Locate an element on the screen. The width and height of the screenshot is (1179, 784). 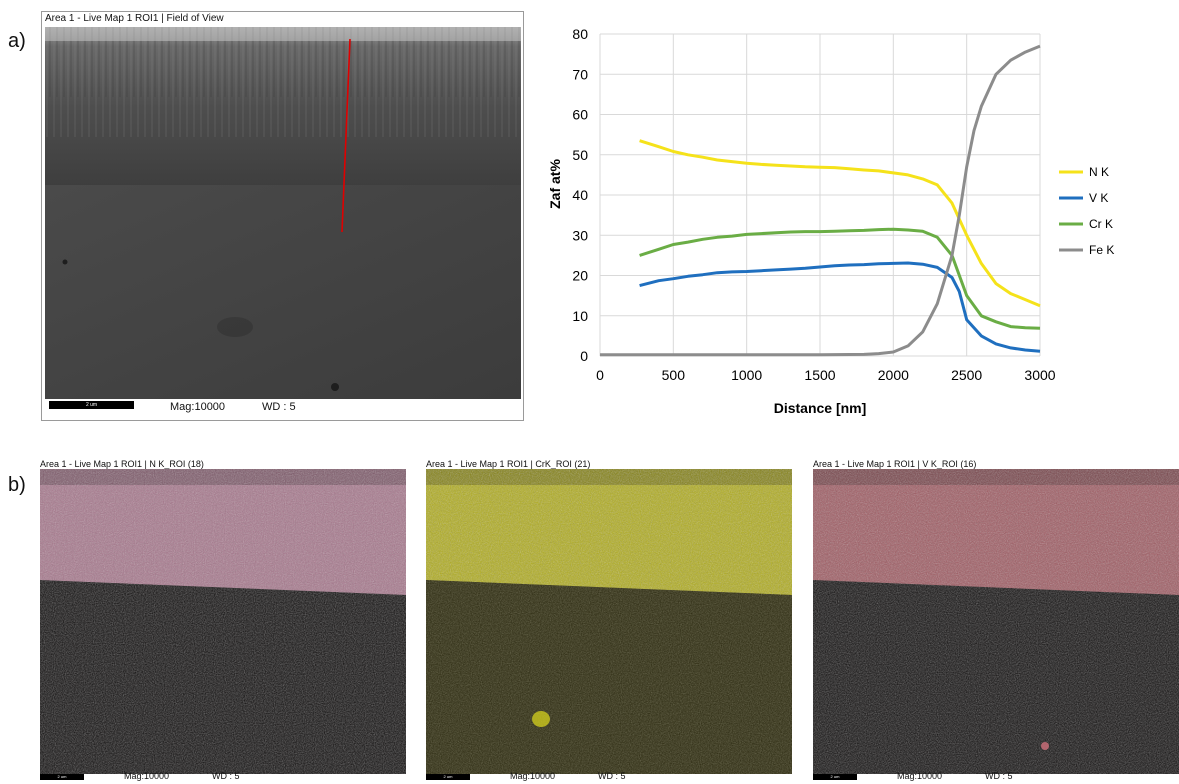
y-tick-label: 20 is located at coordinates (580, 276).